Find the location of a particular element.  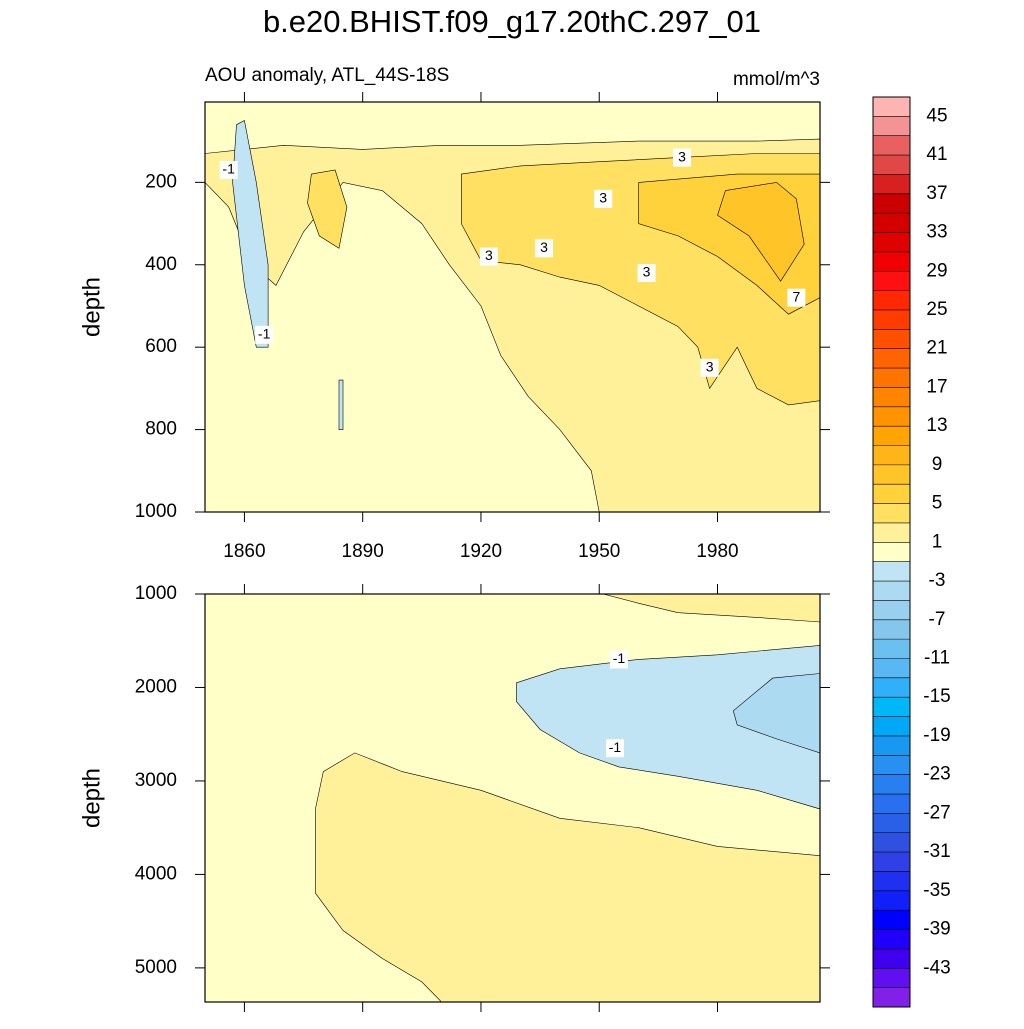

colorbar-tick-label: -11 is located at coordinates (937, 658).